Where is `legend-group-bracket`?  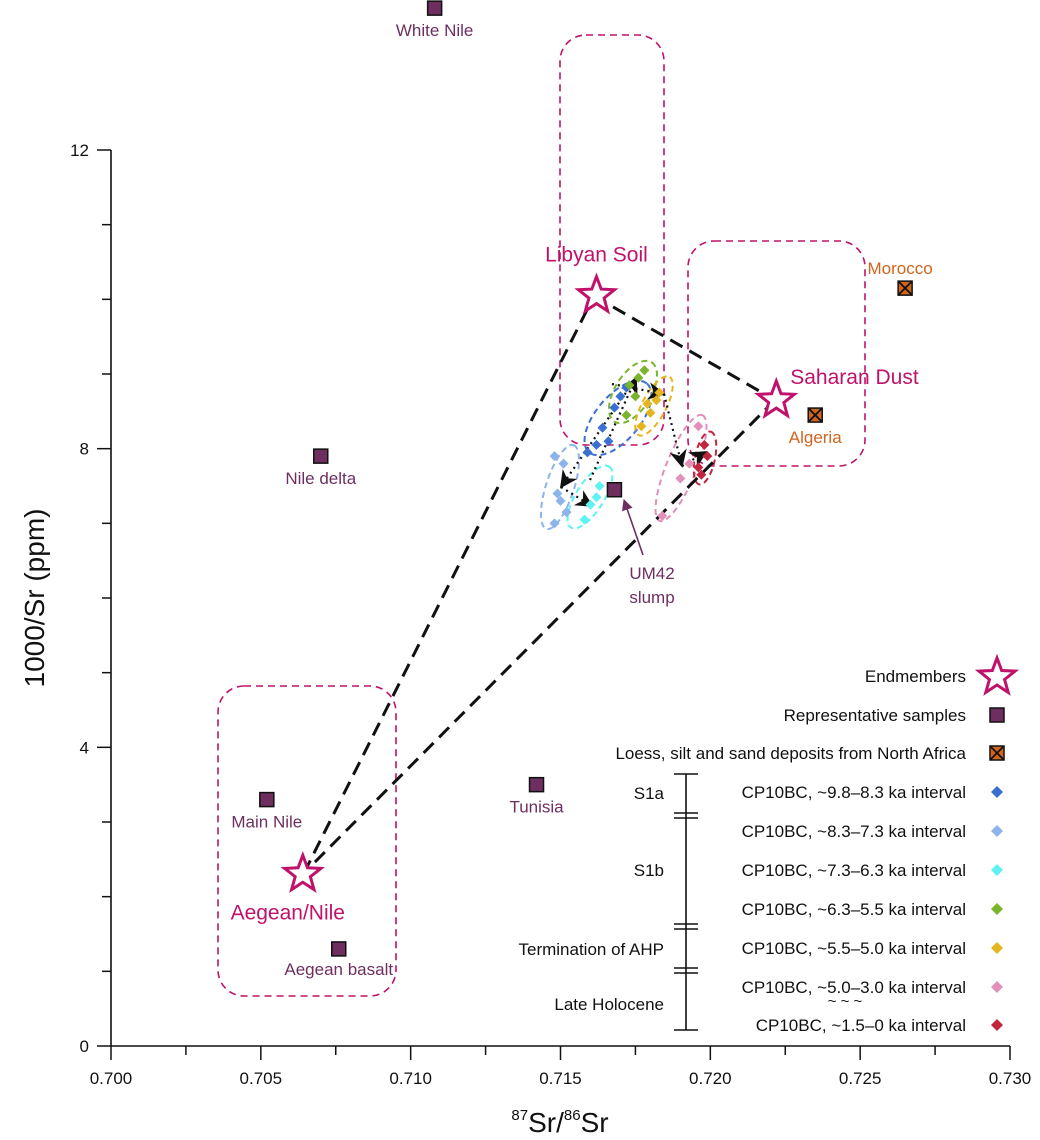
legend-group-bracket is located at coordinates (686, 902).